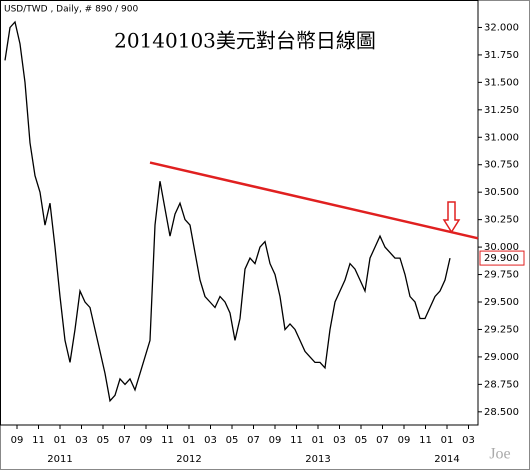 Image resolution: width=530 pixels, height=470 pixels. What do you see at coordinates (59, 459) in the screenshot?
I see `year-label: 2011` at bounding box center [59, 459].